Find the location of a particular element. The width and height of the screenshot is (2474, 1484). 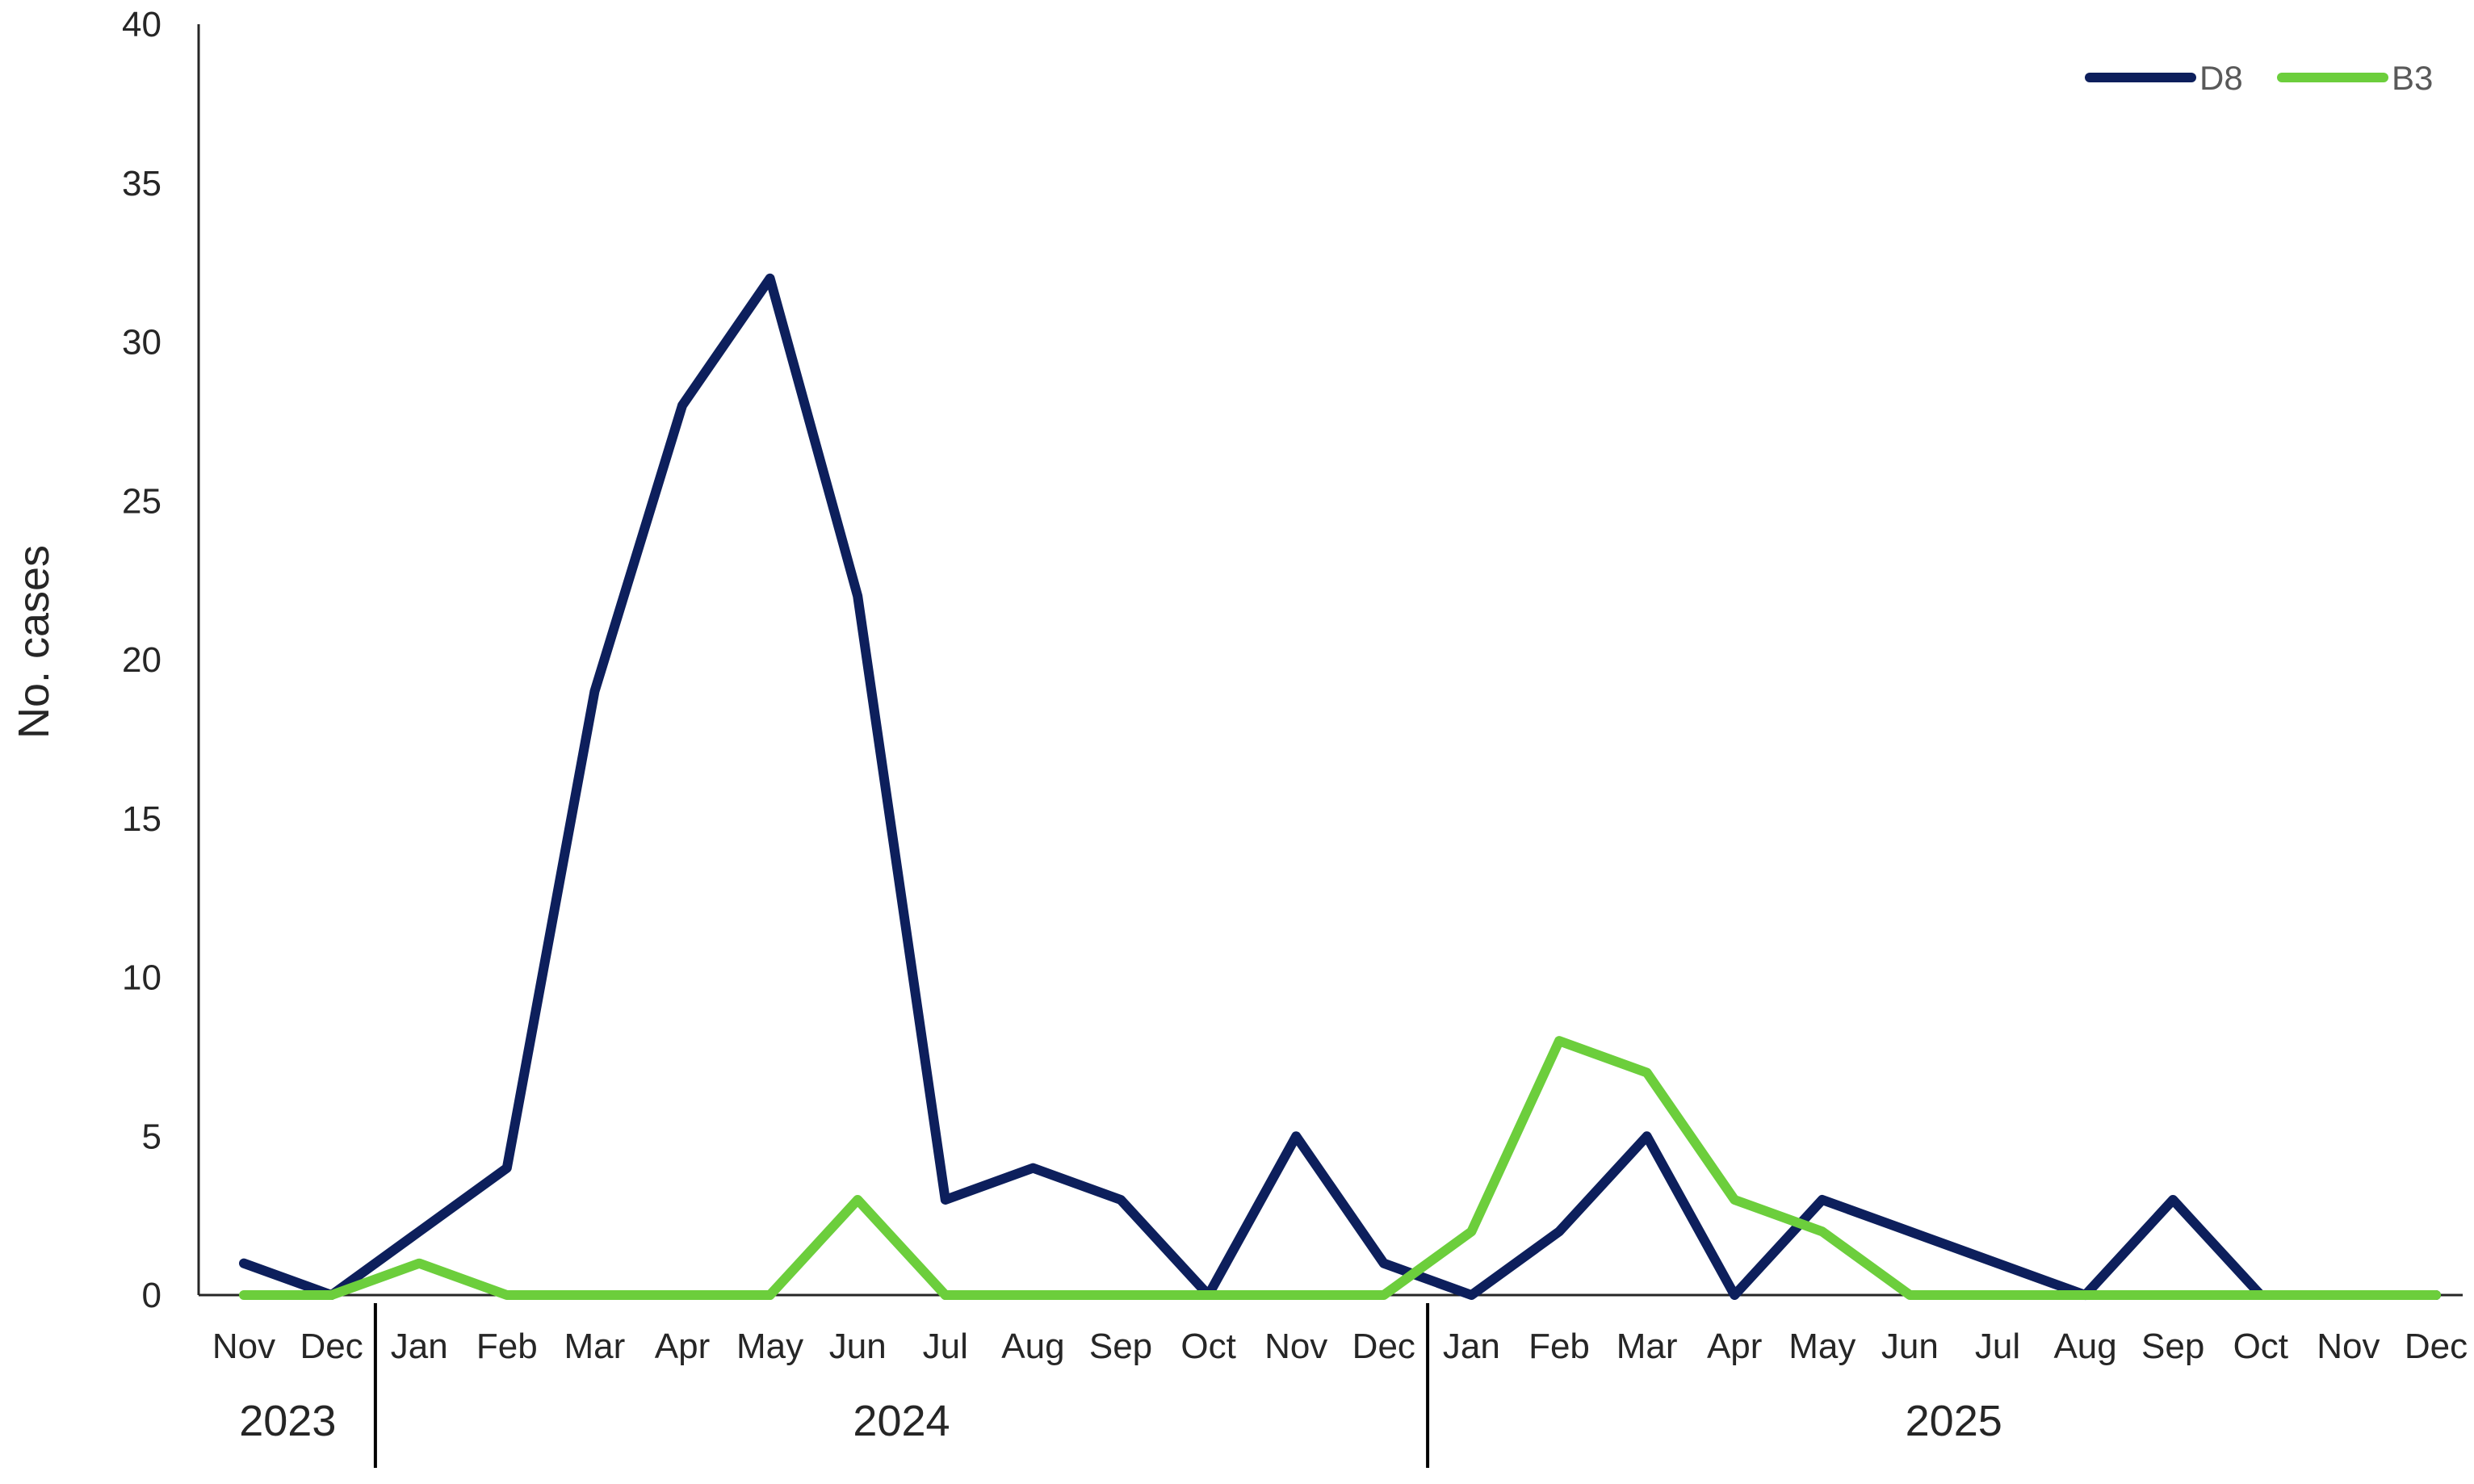

y-tick-label: 30 is located at coordinates (141, 343).